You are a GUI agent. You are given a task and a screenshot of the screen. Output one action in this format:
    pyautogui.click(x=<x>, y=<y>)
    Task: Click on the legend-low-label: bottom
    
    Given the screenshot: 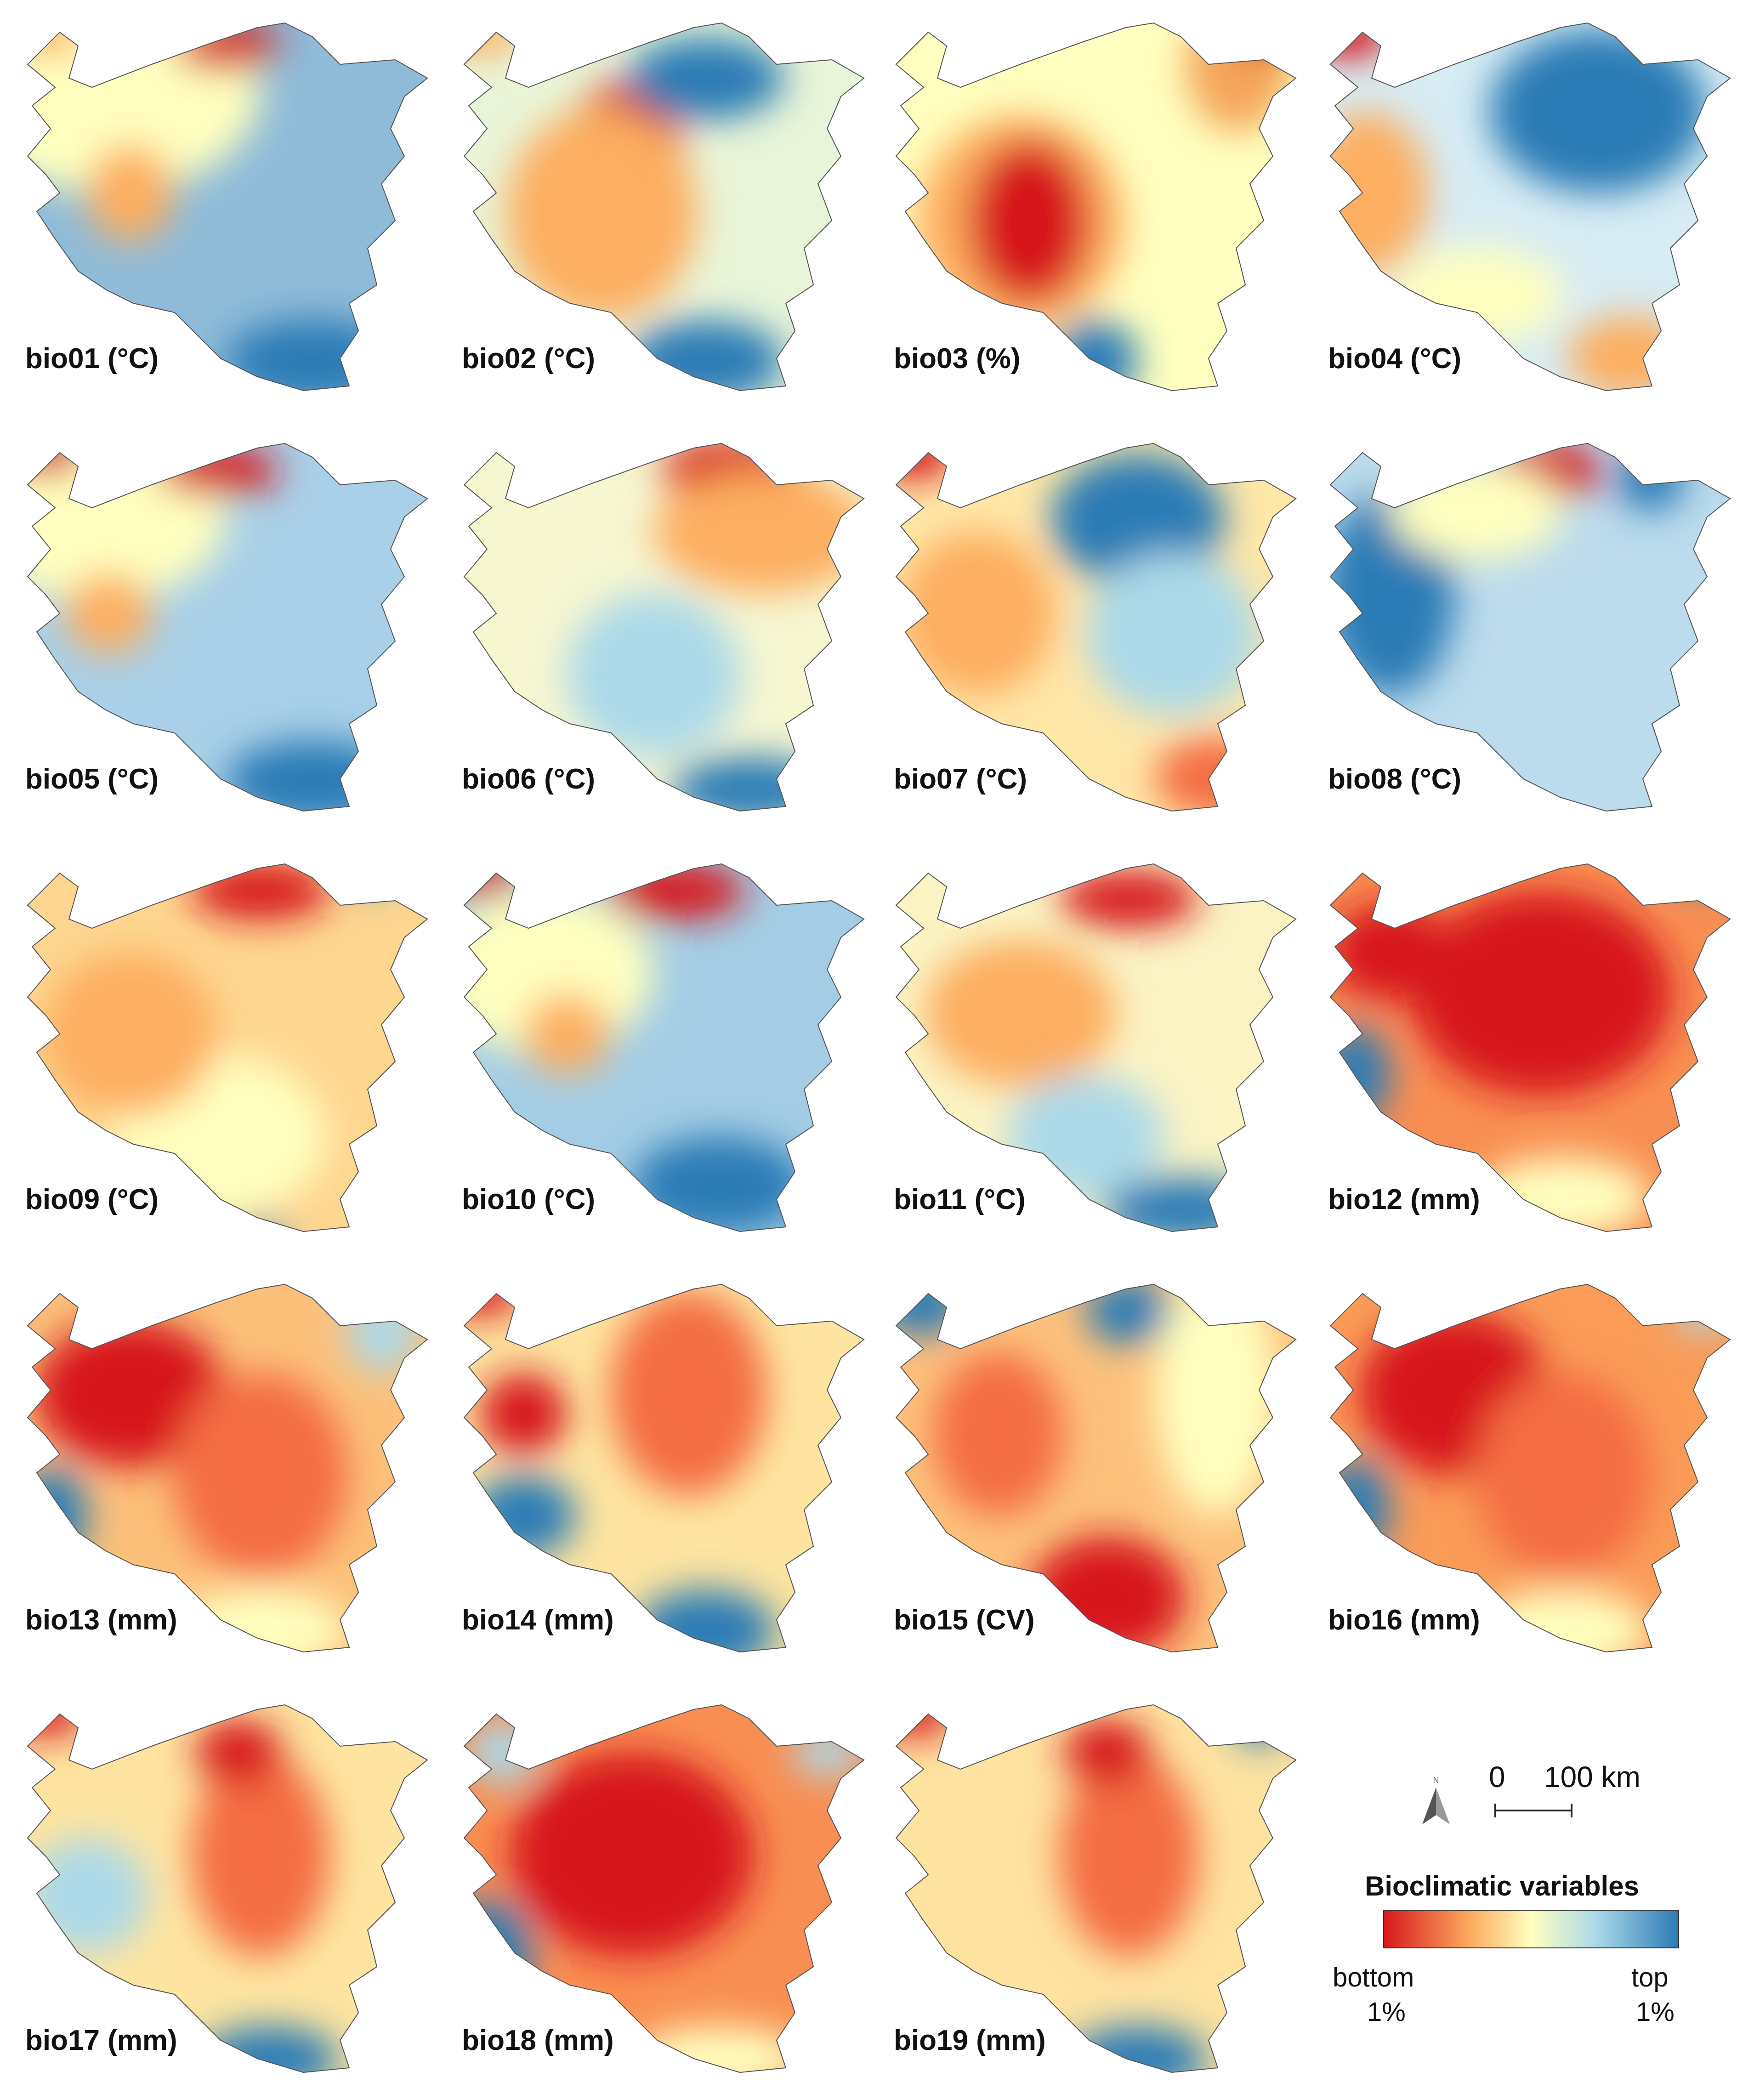 What is the action you would take?
    pyautogui.click(x=1373, y=1977)
    